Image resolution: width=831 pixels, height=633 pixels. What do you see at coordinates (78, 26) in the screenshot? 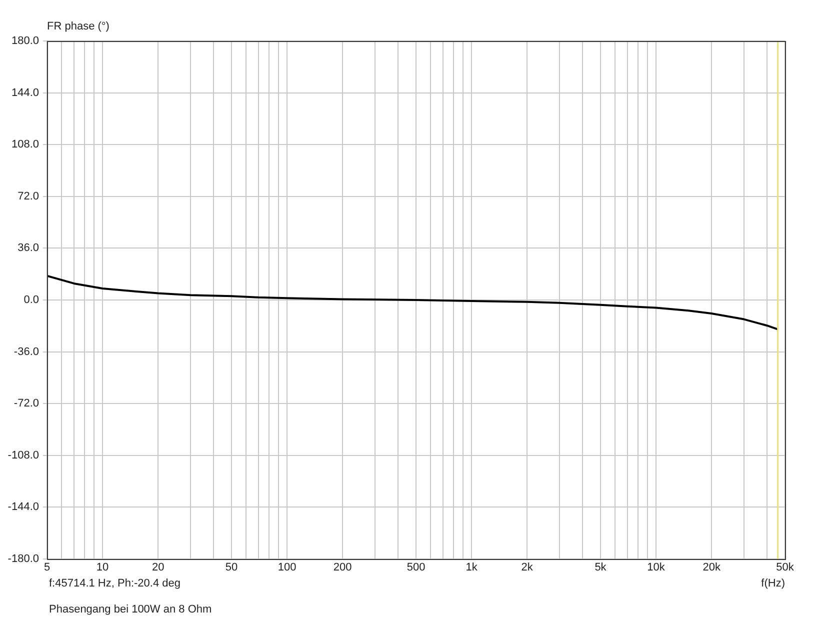
I see `y-axis-title: FR phase (°)` at bounding box center [78, 26].